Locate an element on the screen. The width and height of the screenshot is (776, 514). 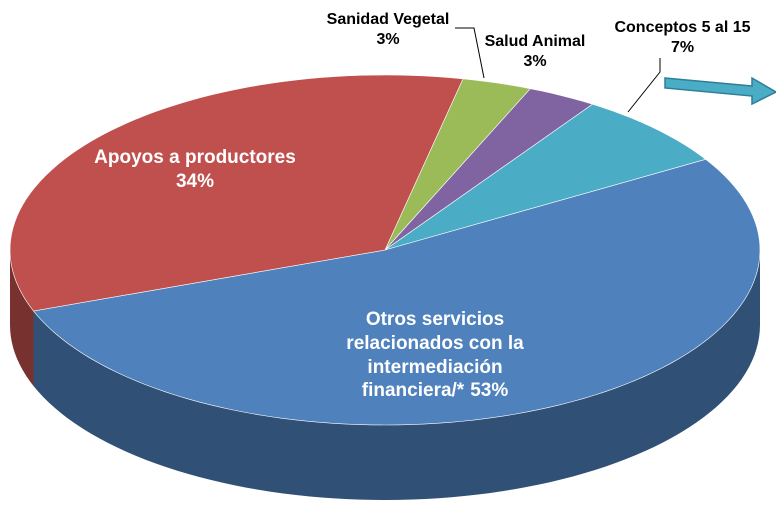
slice-side is located at coordinates (22, 318).